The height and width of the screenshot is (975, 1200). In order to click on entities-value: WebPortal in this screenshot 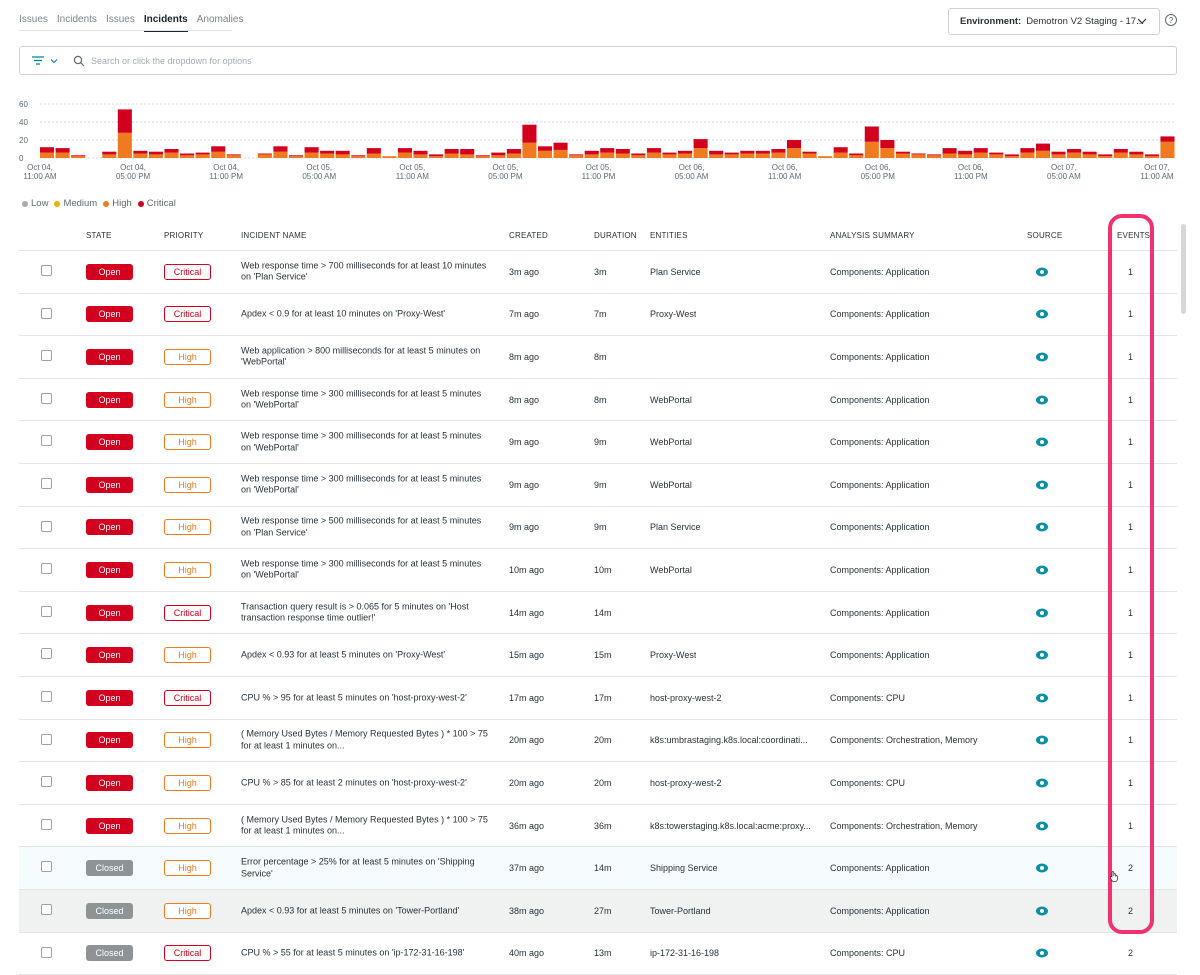, I will do `click(671, 442)`.